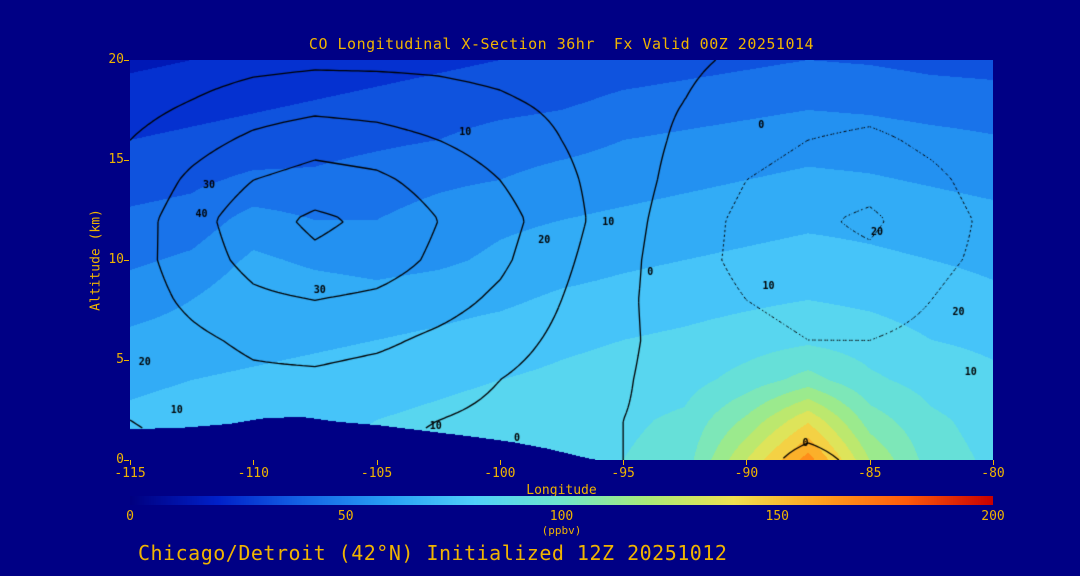 This screenshot has width=1080, height=576. I want to click on x-tick-label: -80, so click(993, 473).